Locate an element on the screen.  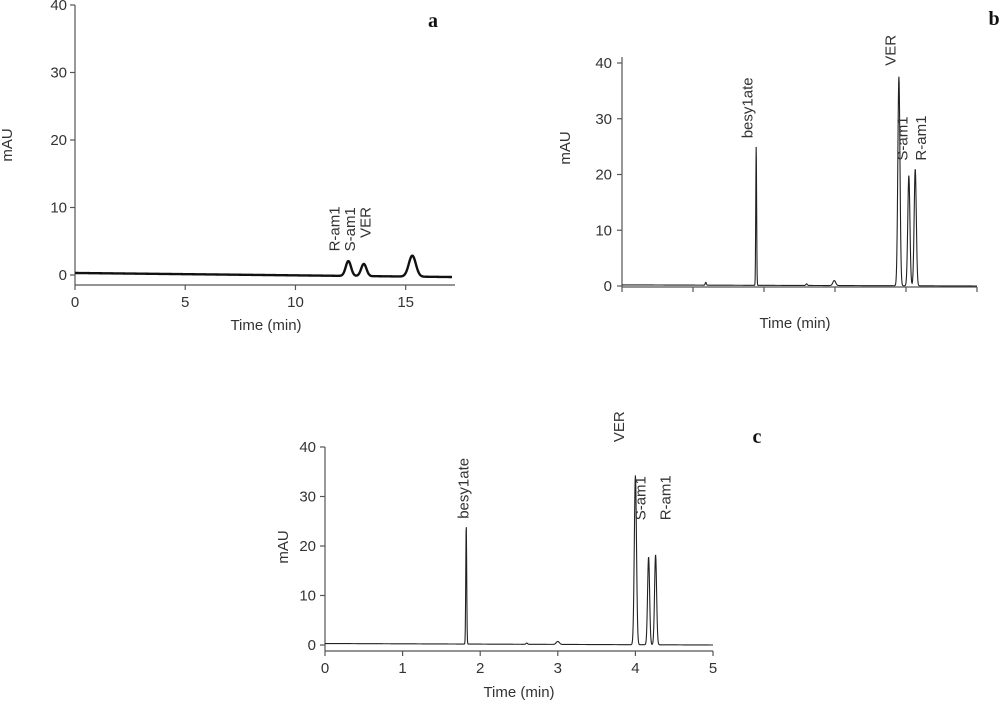
panel-letter: c is located at coordinates (757, 437).